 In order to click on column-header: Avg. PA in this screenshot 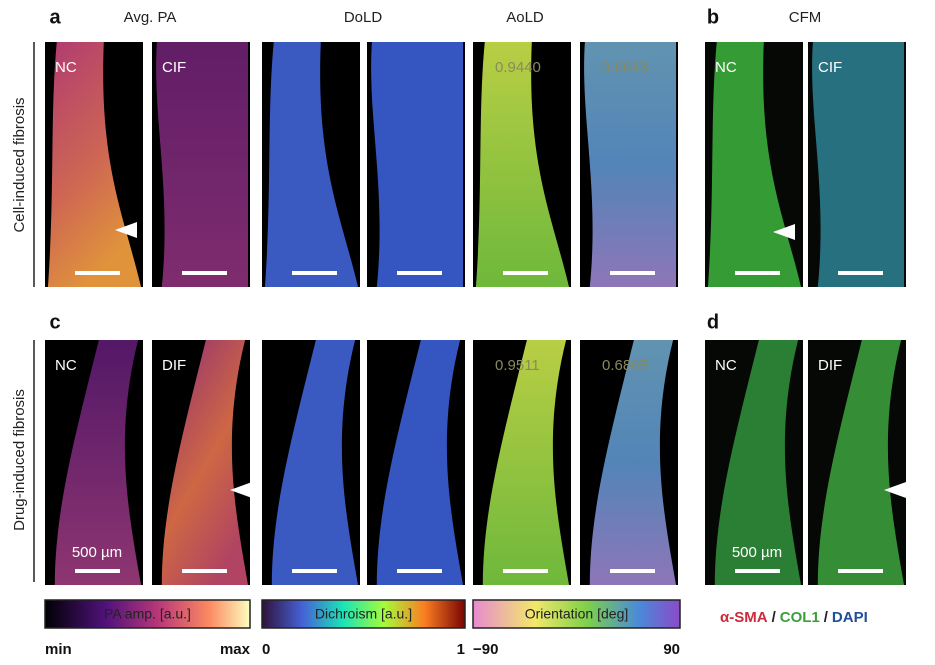, I will do `click(150, 17)`.